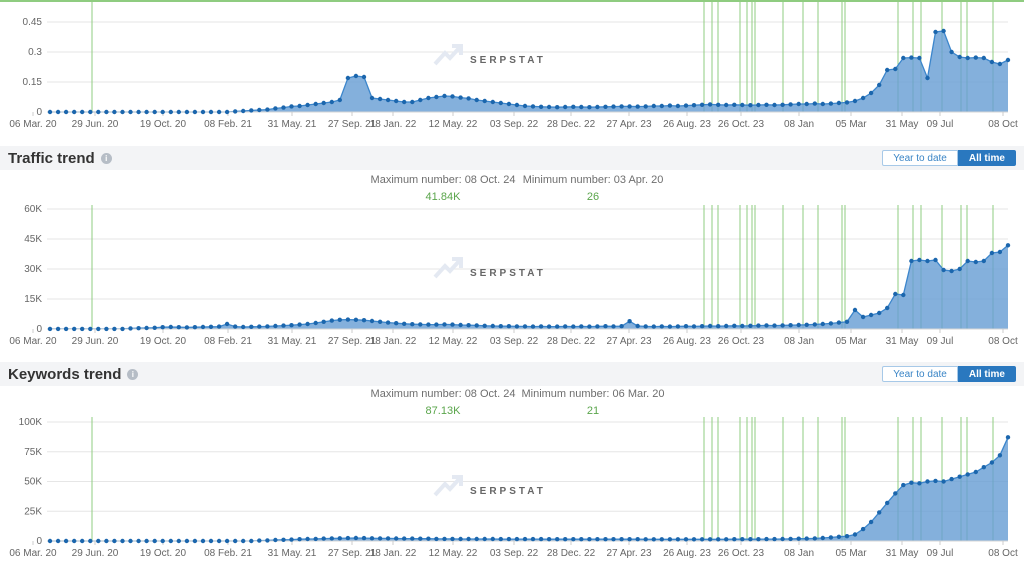 This screenshot has width=1024, height=562. What do you see at coordinates (443, 411) in the screenshot?
I see `keywords-max-value: 87.13K` at bounding box center [443, 411].